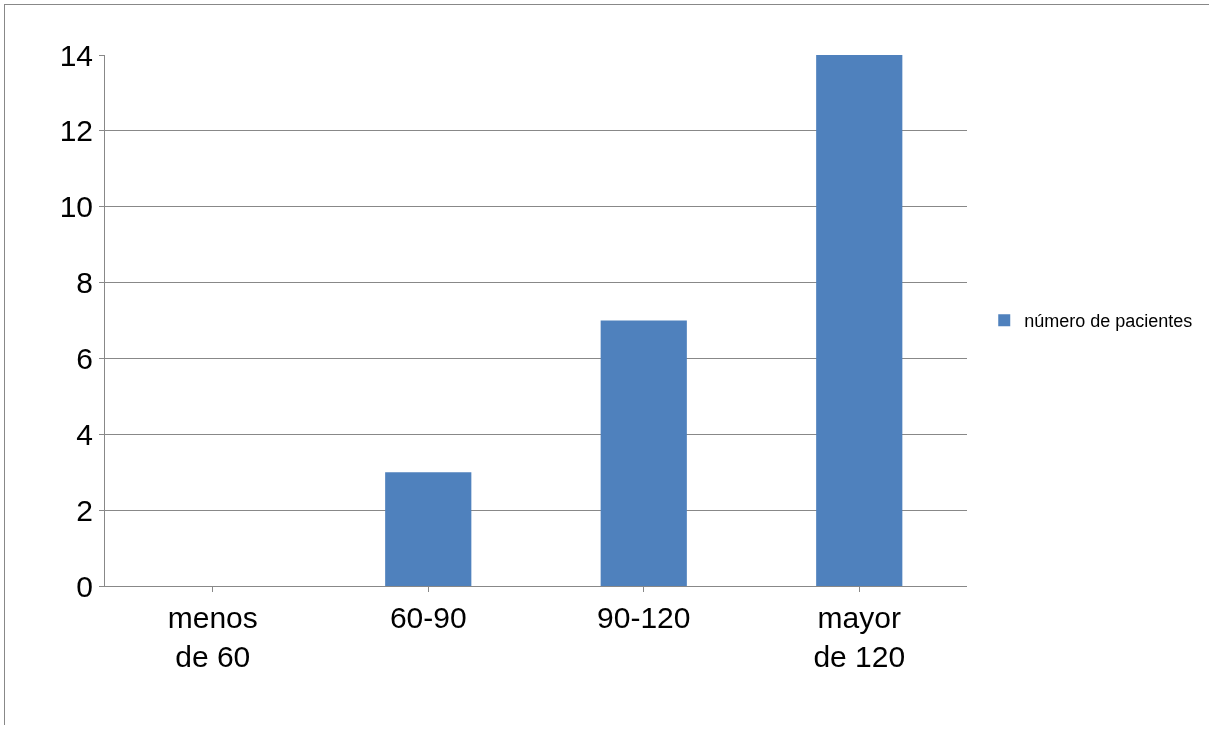 Image resolution: width=1217 pixels, height=733 pixels. I want to click on y-tick-label: 10, so click(76, 207).